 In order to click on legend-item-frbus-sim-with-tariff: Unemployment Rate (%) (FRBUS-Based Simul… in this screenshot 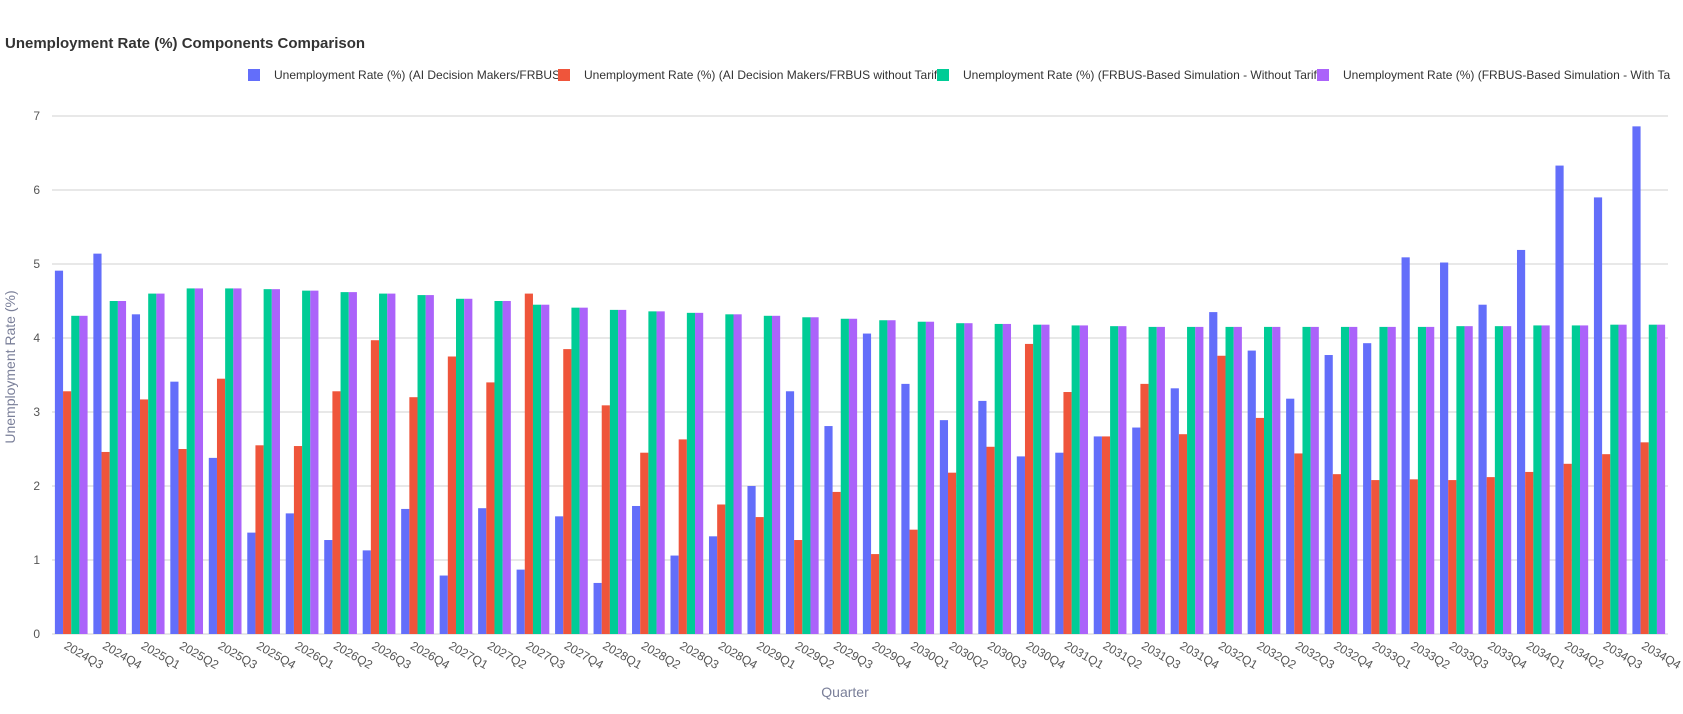, I will do `click(1500, 75)`.